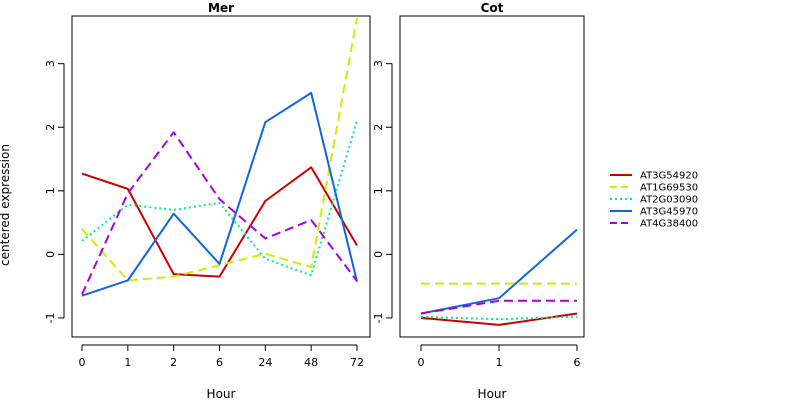  I want to click on legend-item: AT2G03090, so click(654, 200).